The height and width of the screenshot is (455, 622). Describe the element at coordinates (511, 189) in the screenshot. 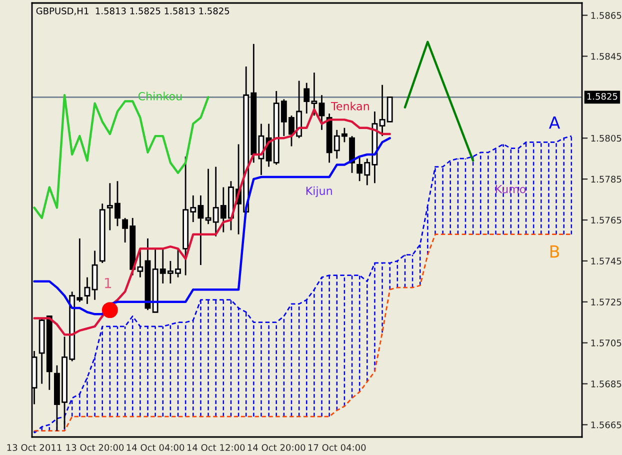

I see `annotation: Kumo` at that location.